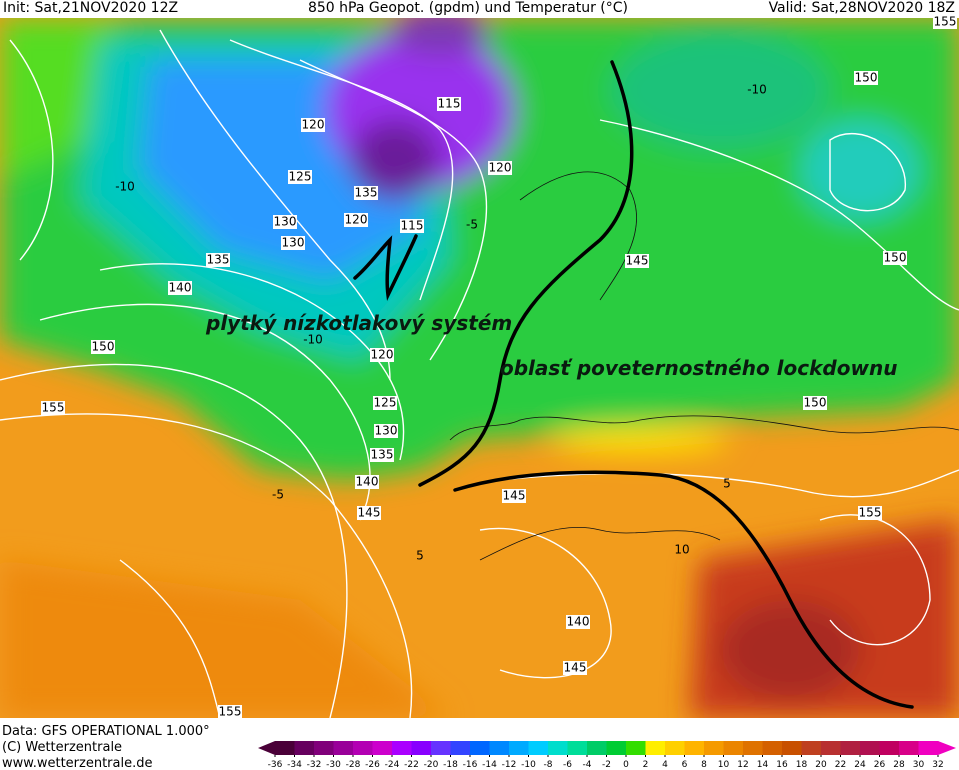 The image size is (959, 770). I want to click on colorbar-label: -10, so click(528, 765).